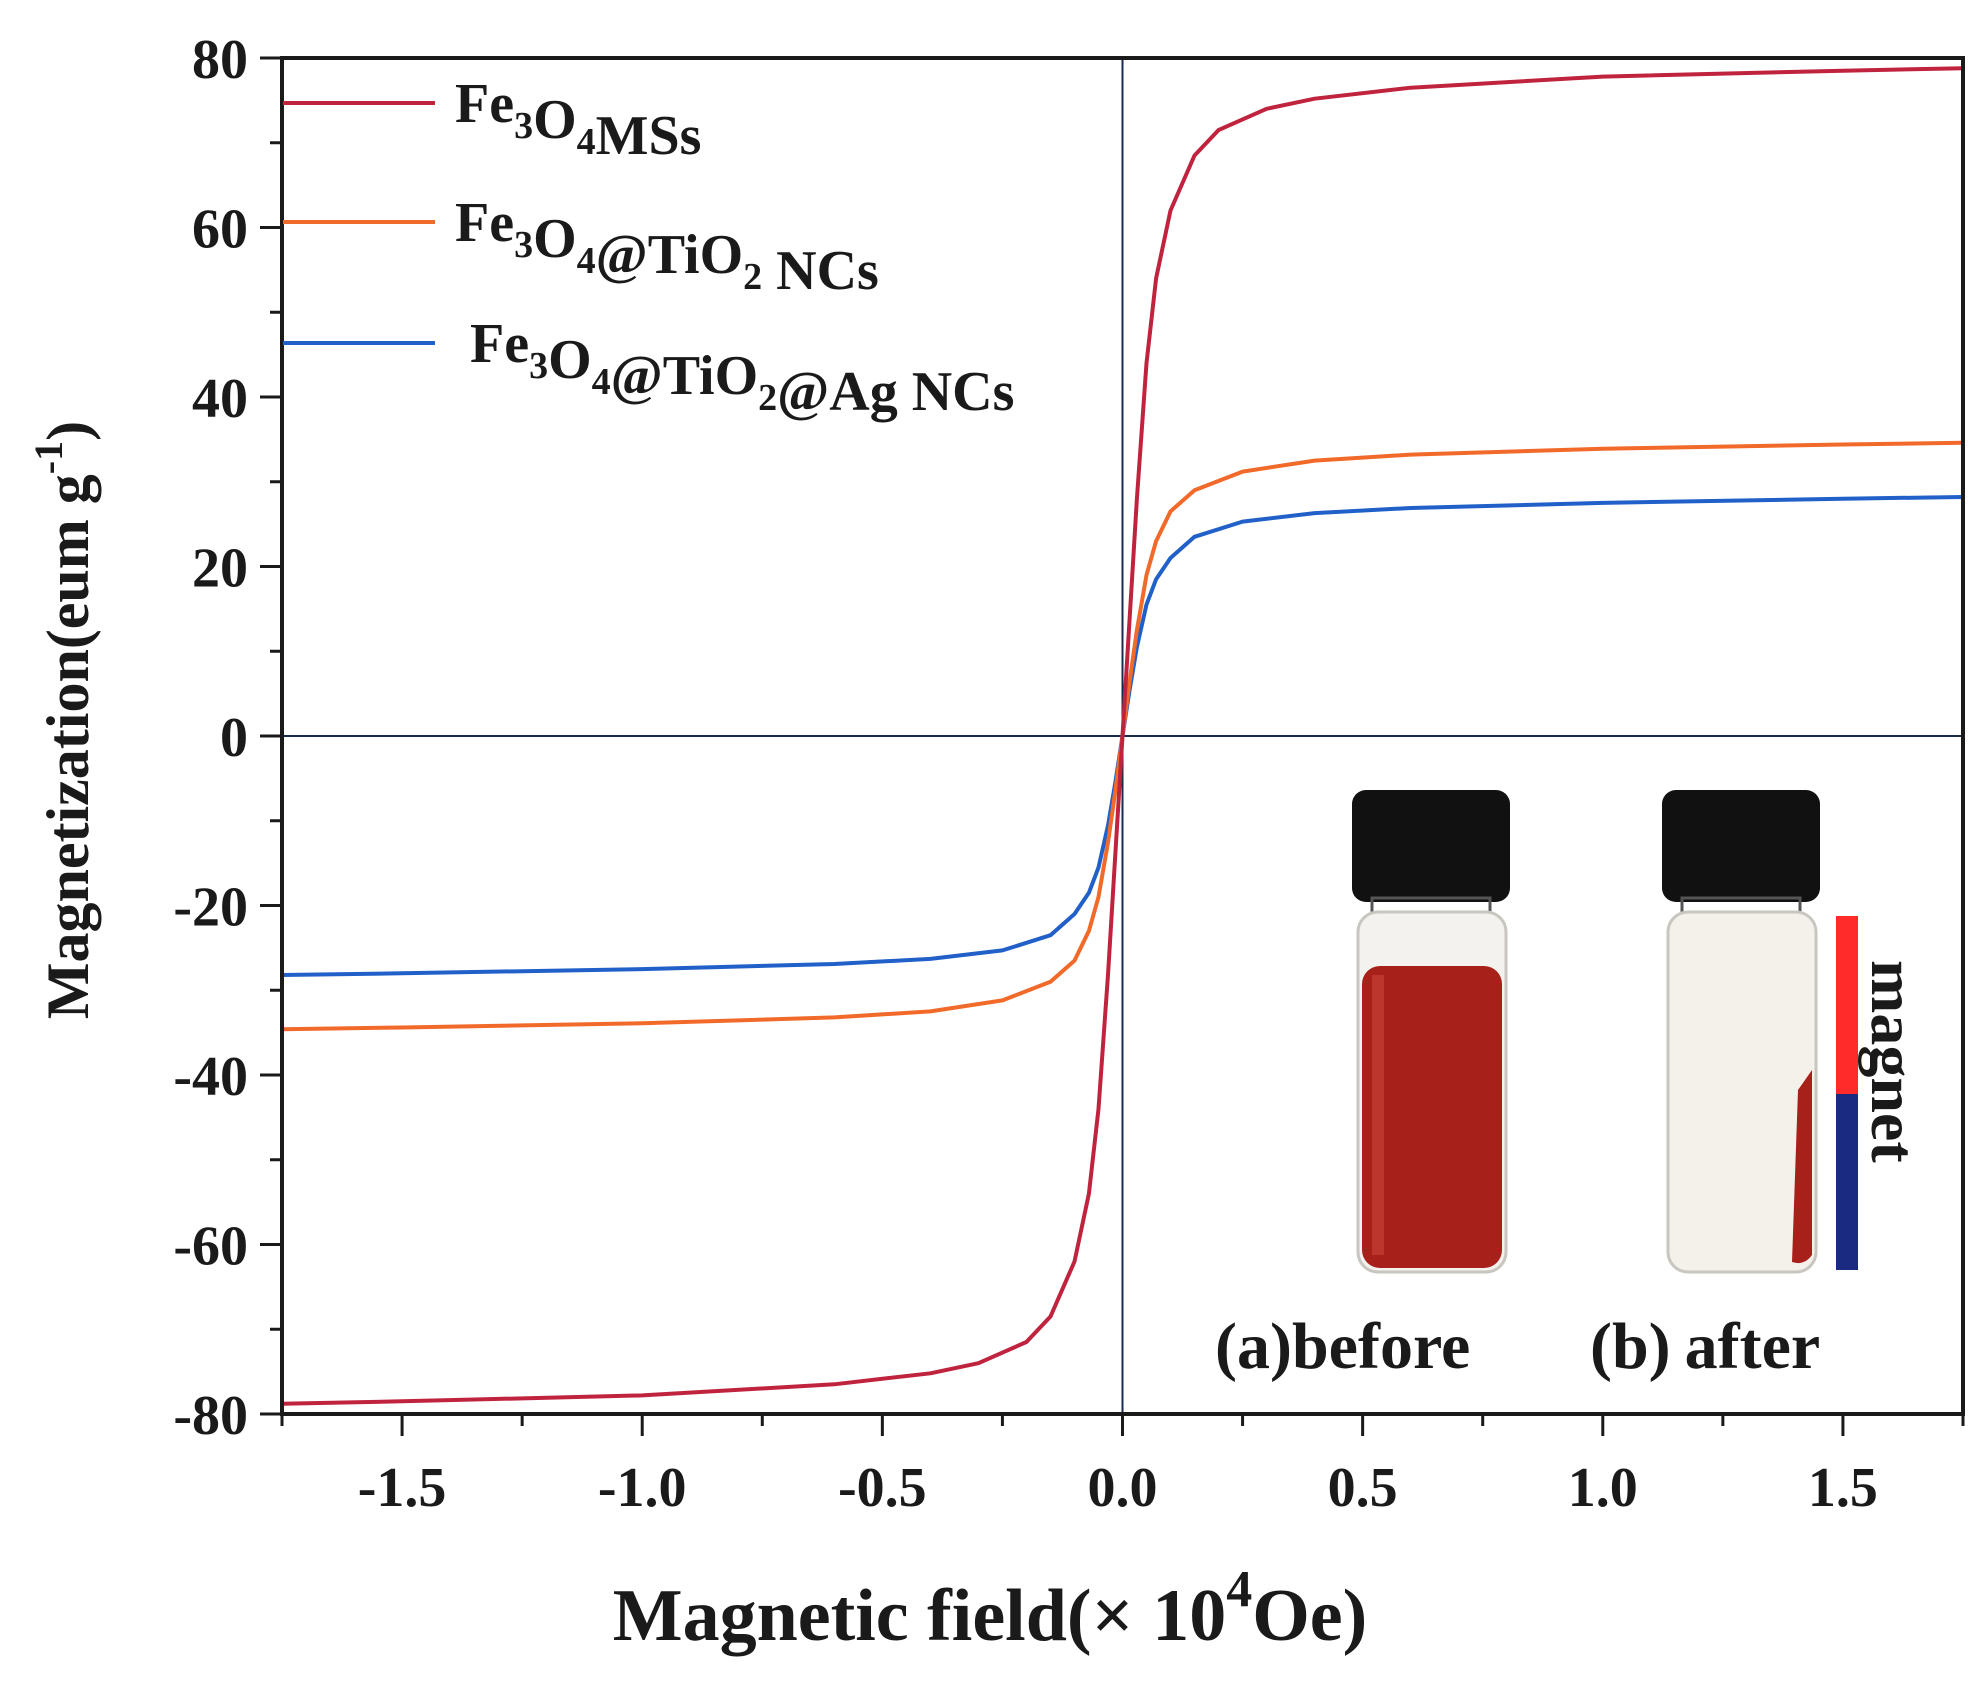 The width and height of the screenshot is (1981, 1689). I want to click on vial-after-sediment, so click(1802, 1167).